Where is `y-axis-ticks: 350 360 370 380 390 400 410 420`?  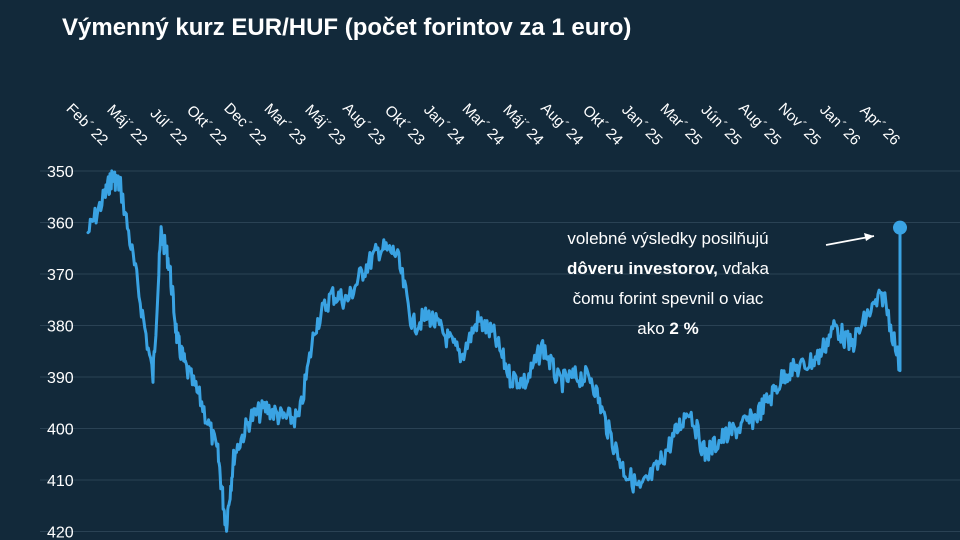 y-axis-ticks: 350 360 370 380 390 400 410 420 is located at coordinates (60, 352).